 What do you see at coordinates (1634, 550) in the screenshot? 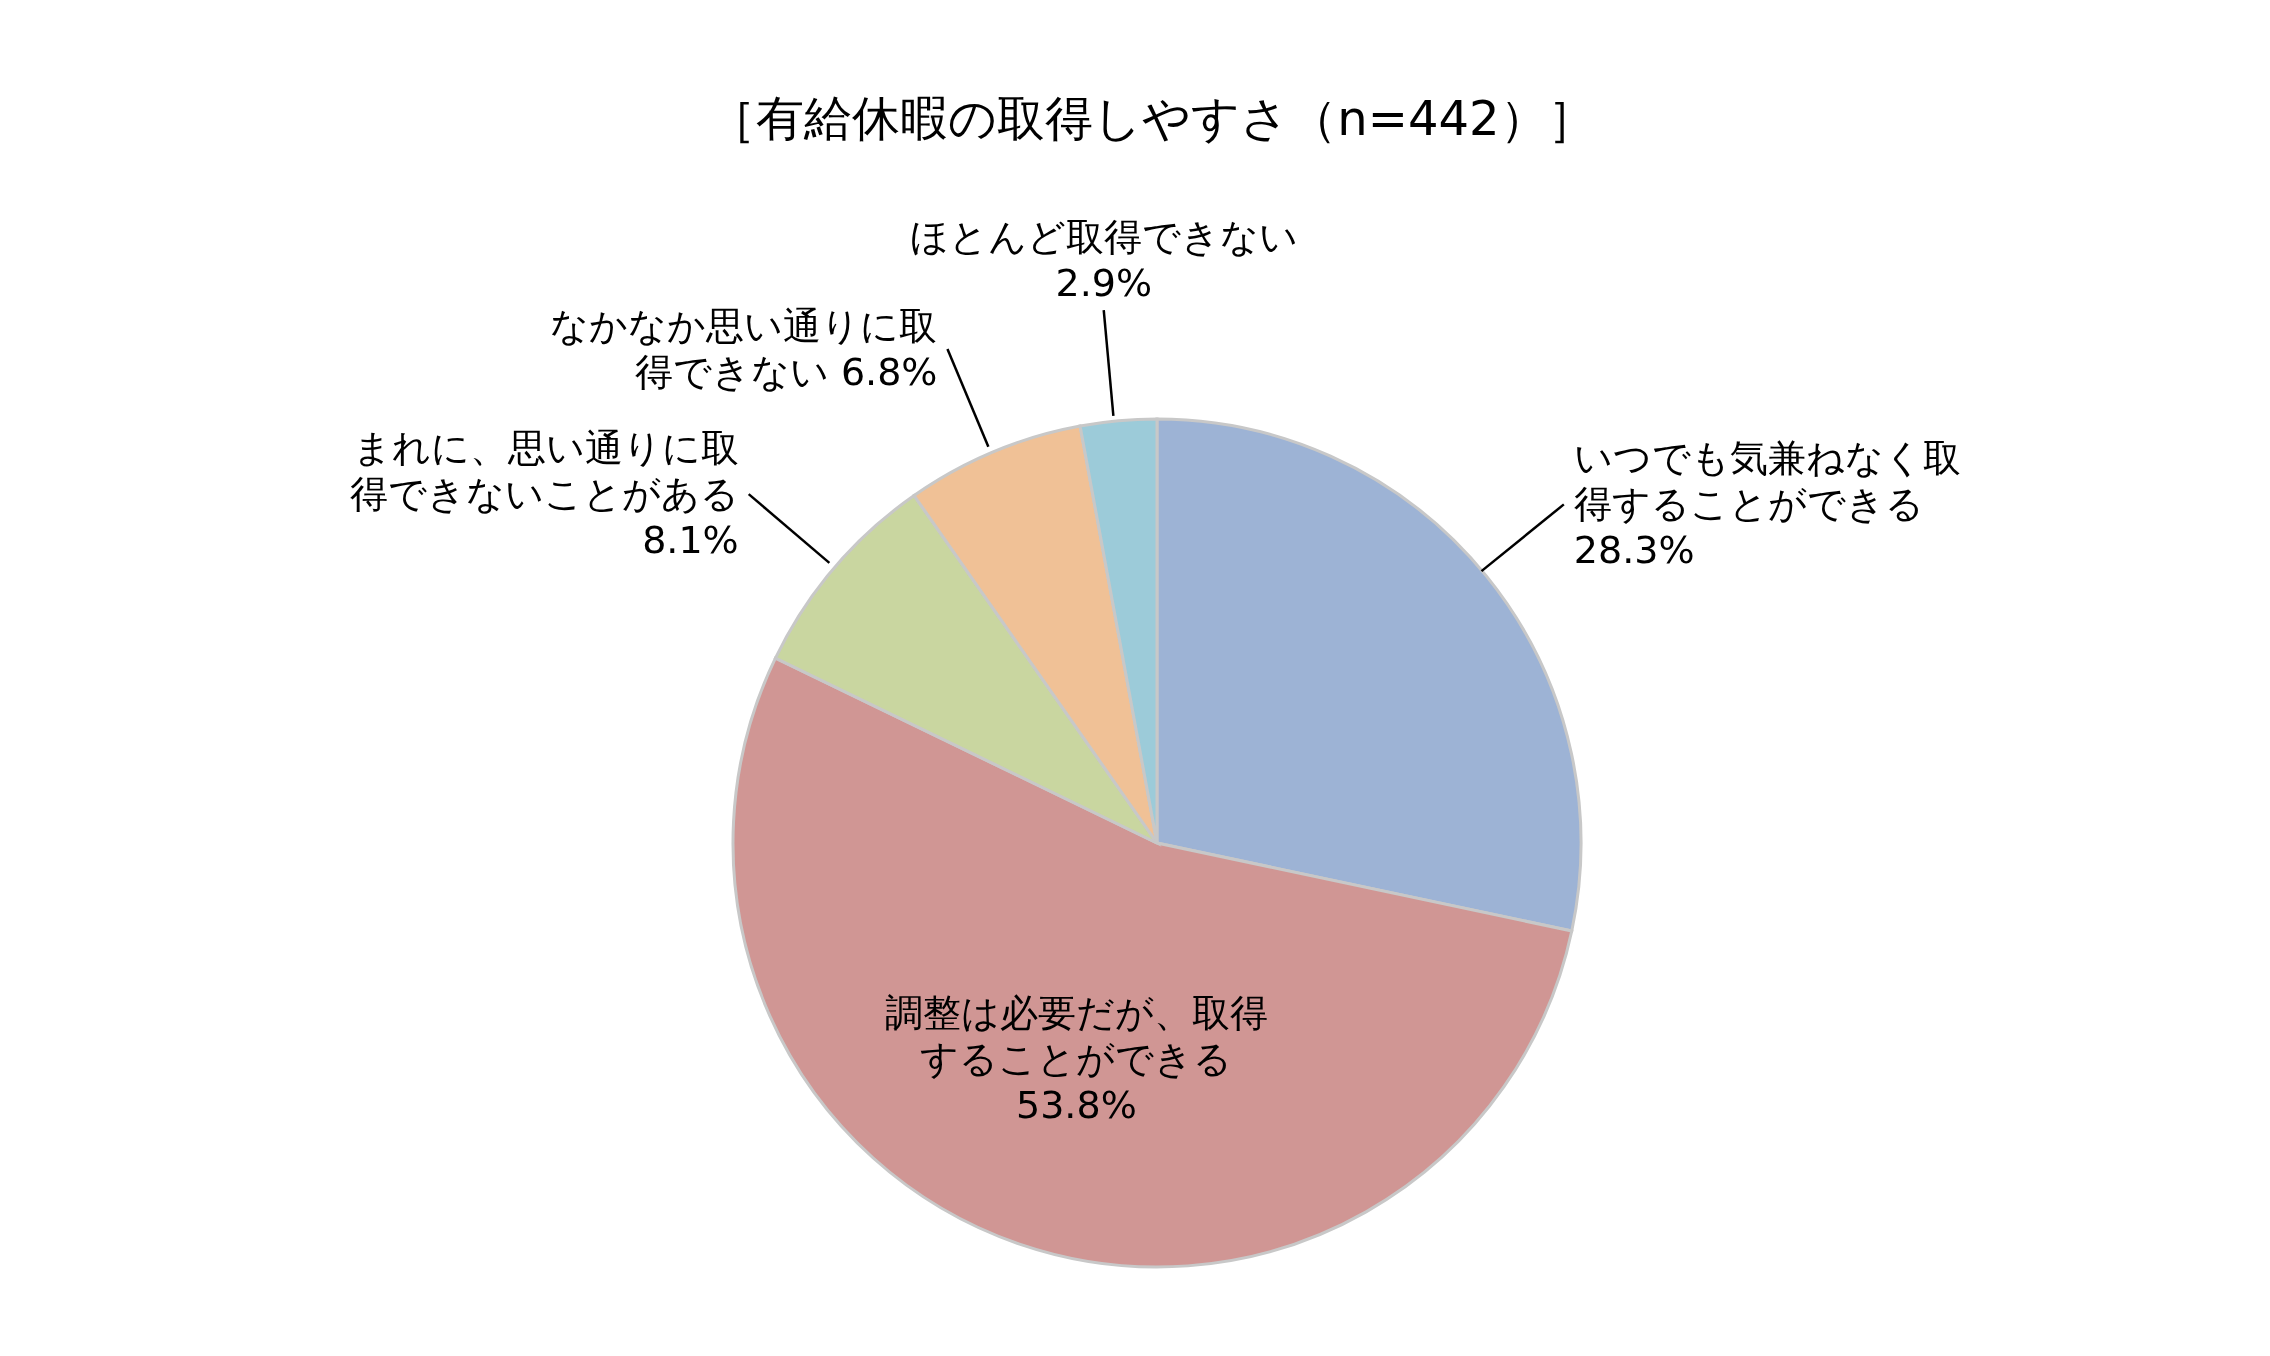
I see `data-label: 28.3%` at bounding box center [1634, 550].